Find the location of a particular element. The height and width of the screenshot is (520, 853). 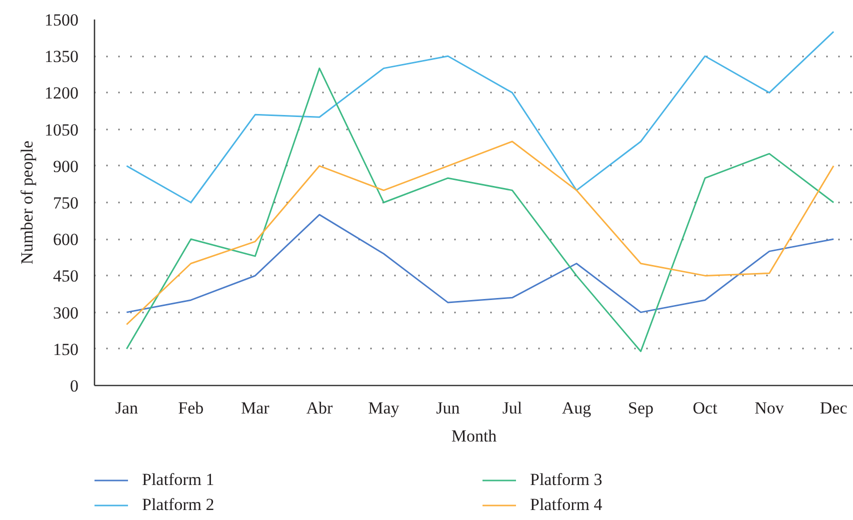

x-tick-label: Abr is located at coordinates (319, 408).